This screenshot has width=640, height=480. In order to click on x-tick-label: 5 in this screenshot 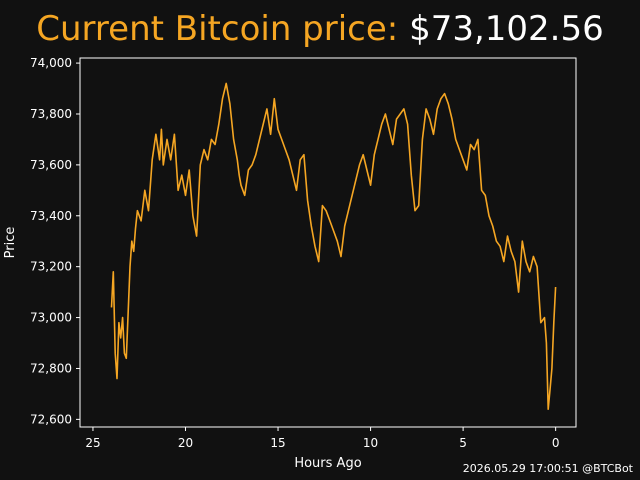, I will do `click(463, 443)`.